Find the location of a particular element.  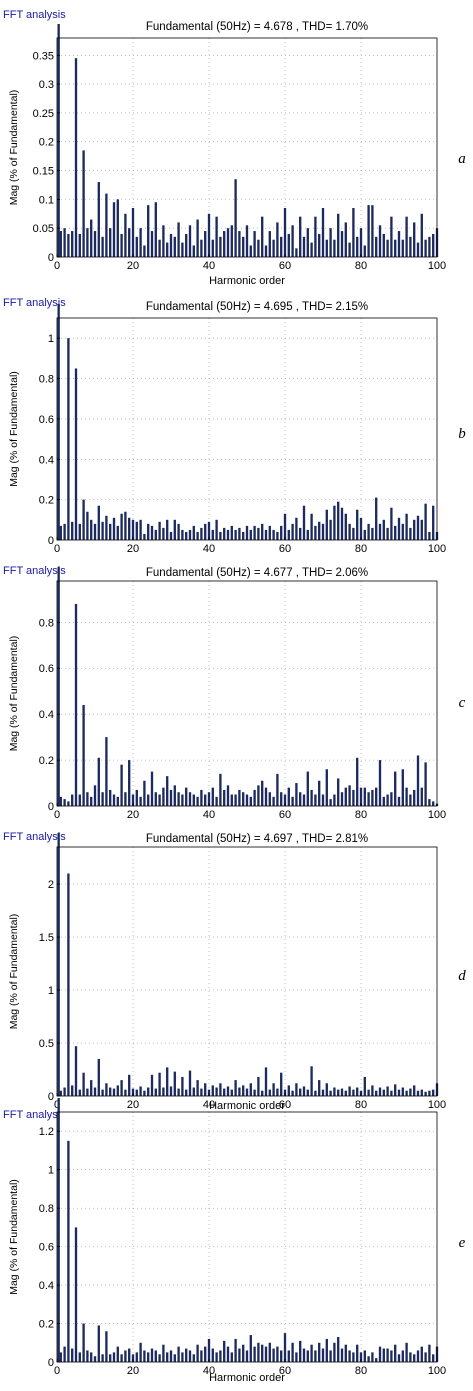

bar-h34 is located at coordinates (186, 1355).